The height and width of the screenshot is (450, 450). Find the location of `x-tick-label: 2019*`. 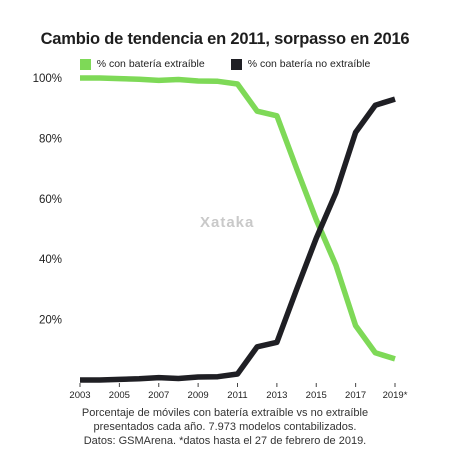

x-tick-label: 2019* is located at coordinates (395, 395).